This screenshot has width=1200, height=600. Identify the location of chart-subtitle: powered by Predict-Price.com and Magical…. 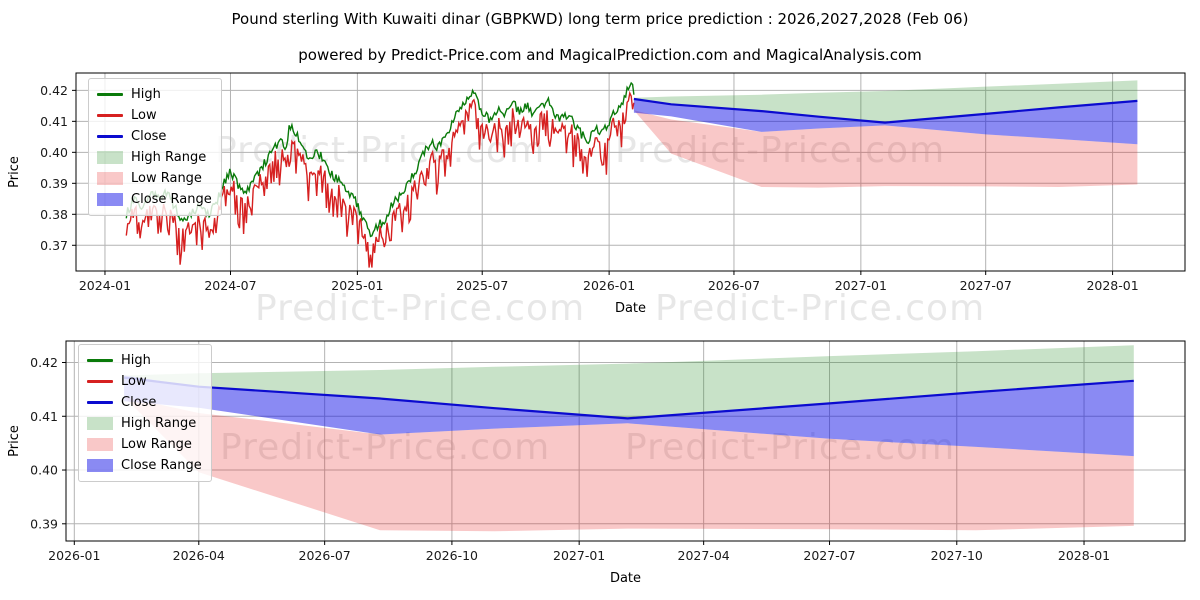
(610, 55).